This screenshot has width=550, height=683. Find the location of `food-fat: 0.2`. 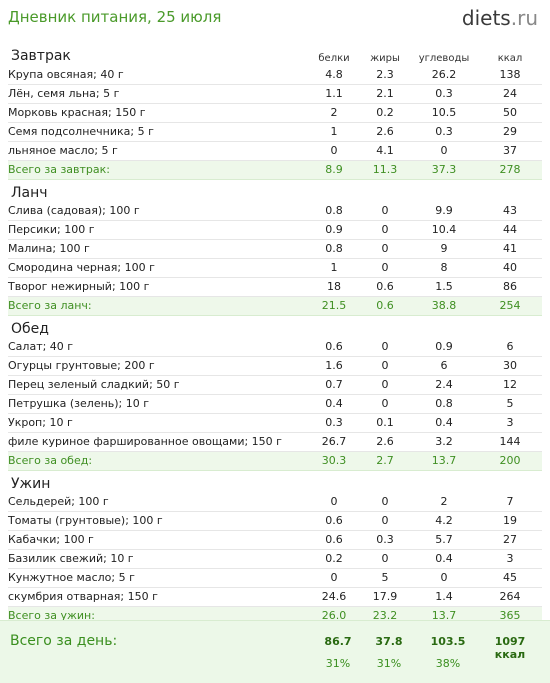

food-fat: 0.2 is located at coordinates (385, 113).